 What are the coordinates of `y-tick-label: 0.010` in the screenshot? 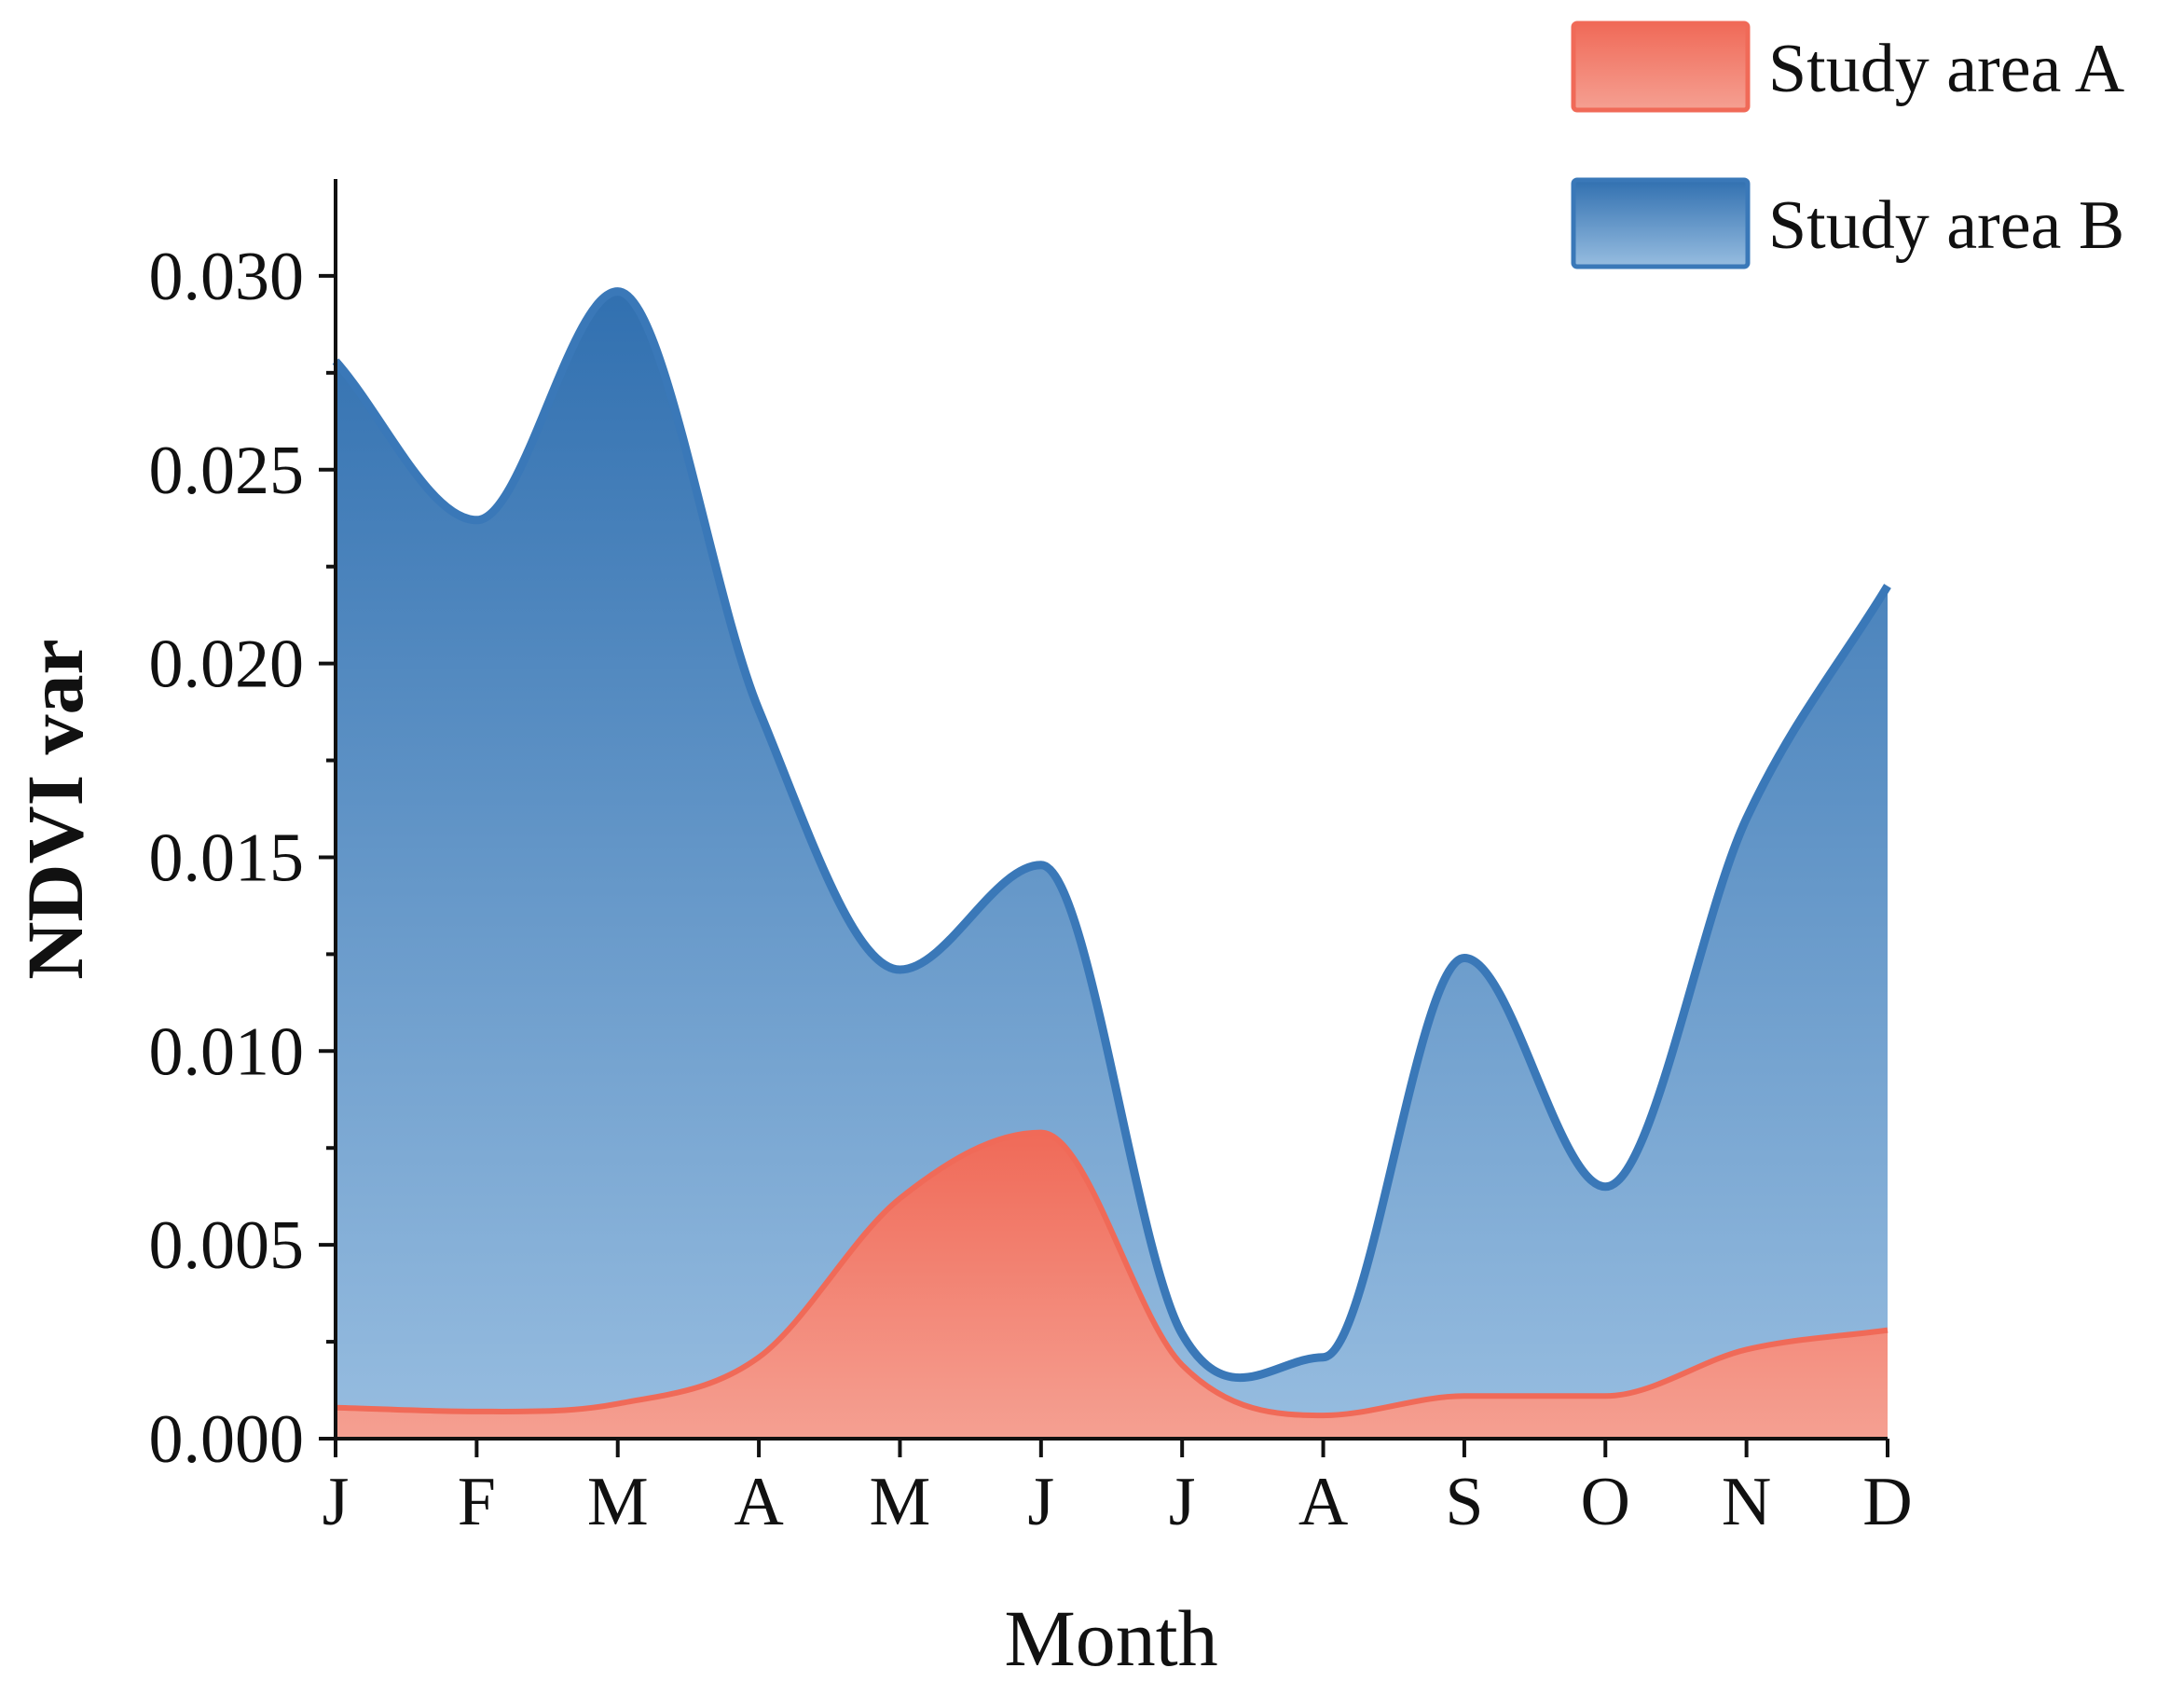 It's located at (227, 1051).